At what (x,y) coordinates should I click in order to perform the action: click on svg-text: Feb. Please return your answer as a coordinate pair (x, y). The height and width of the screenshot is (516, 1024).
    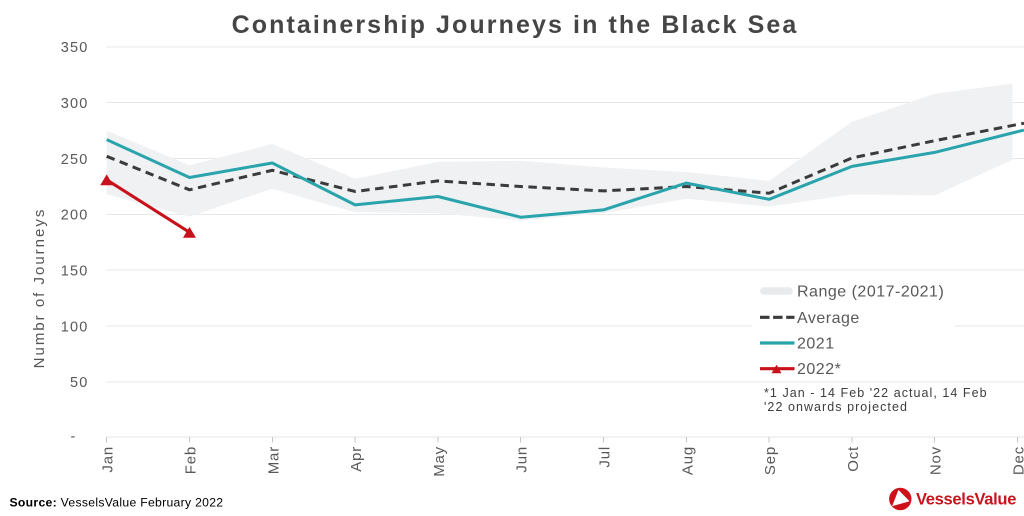
    Looking at the image, I should click on (191, 460).